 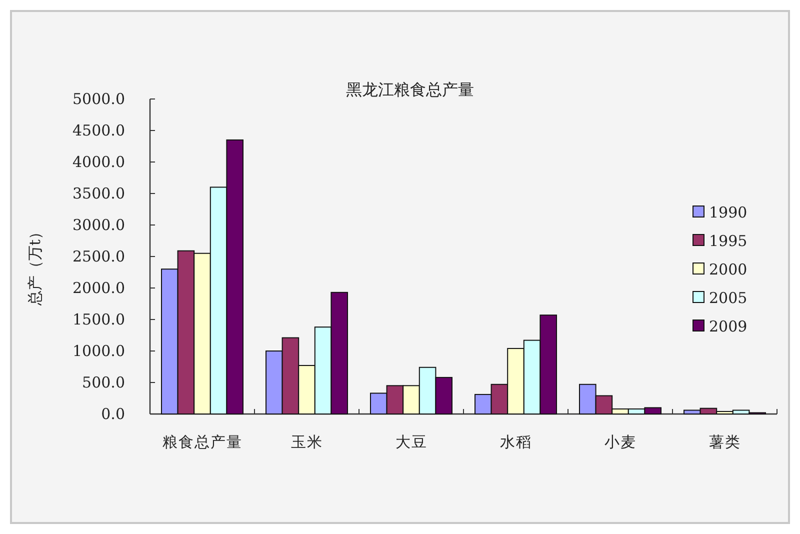 What do you see at coordinates (728, 327) in the screenshot?
I see `legend-label: 2009` at bounding box center [728, 327].